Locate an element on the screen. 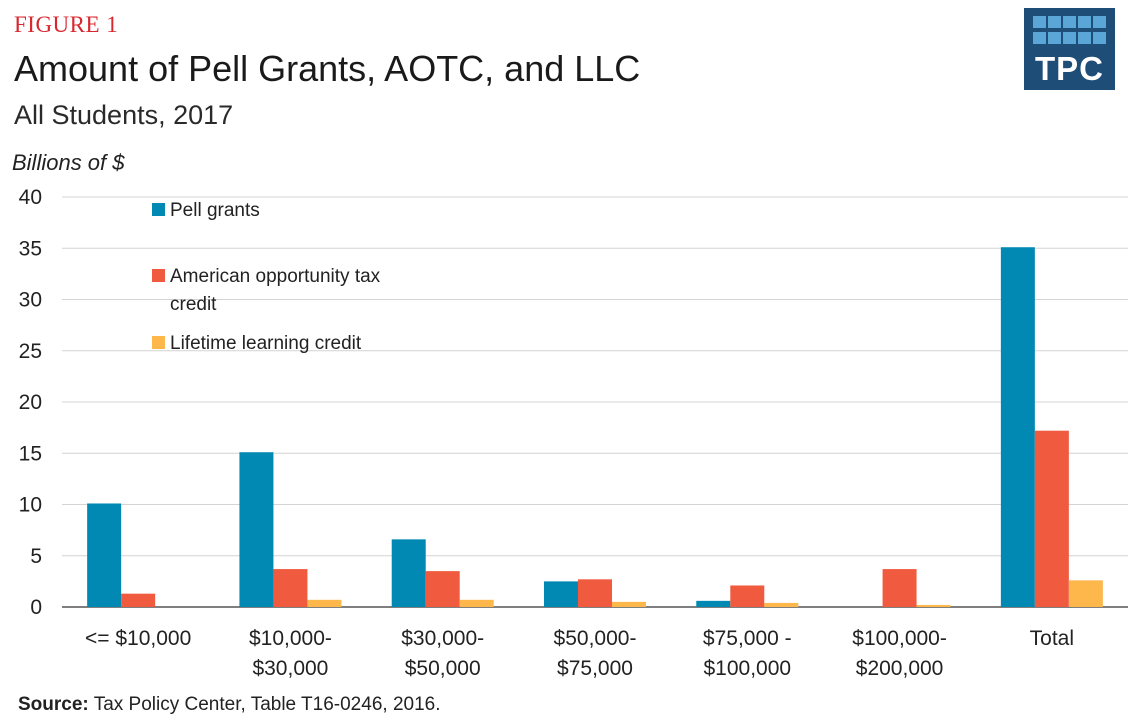 This screenshot has width=1140, height=720. legend-label: American opportunity tax is located at coordinates (275, 276).